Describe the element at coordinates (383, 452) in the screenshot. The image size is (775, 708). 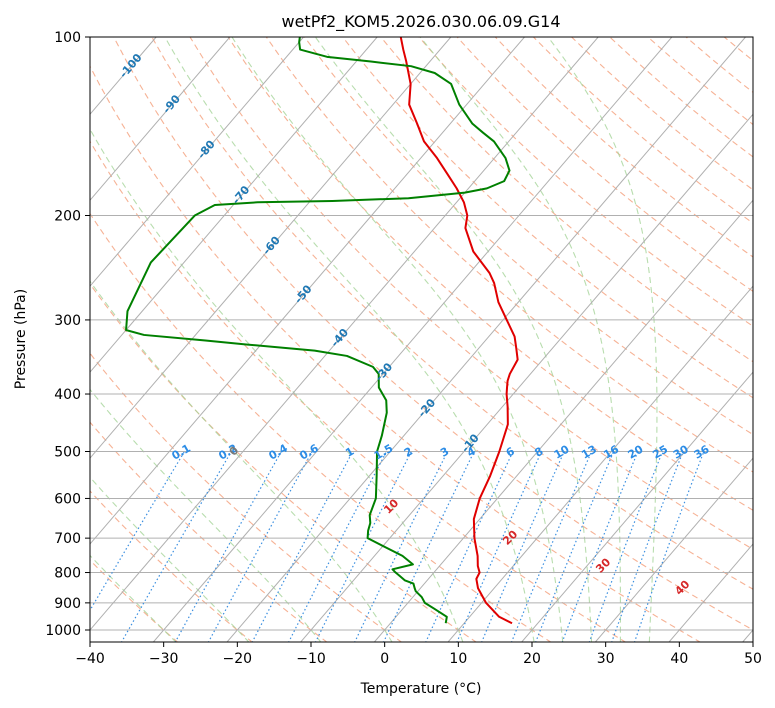
I see `mixing-ratio-label: 1.5` at that location.